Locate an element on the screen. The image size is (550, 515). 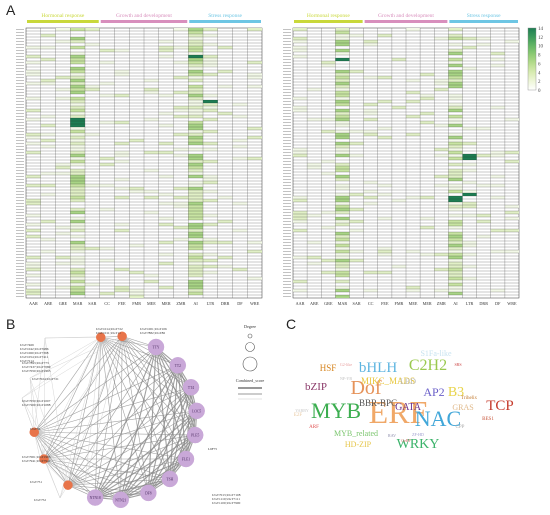
word-wrky: WRKY is located at coordinates (418, 444).